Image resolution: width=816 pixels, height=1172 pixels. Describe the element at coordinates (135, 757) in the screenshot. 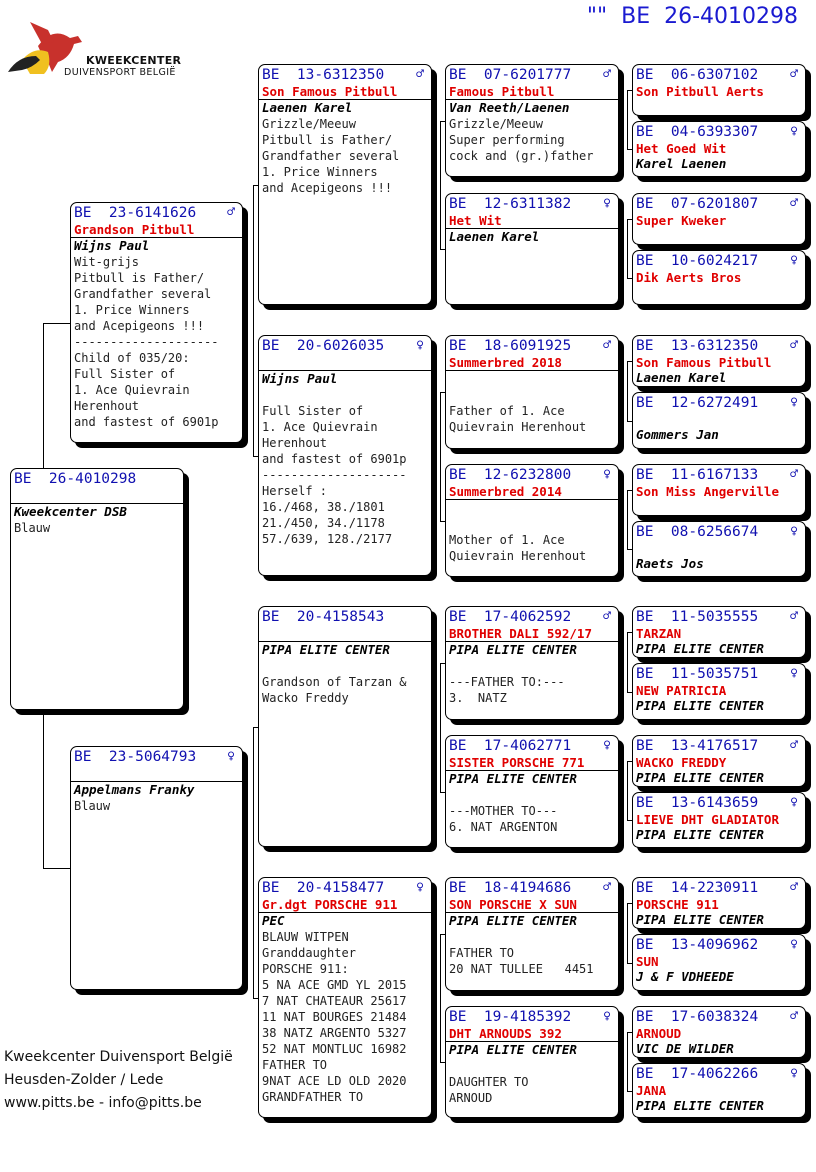

I see `ring-number-text: BE 23-5064793` at that location.